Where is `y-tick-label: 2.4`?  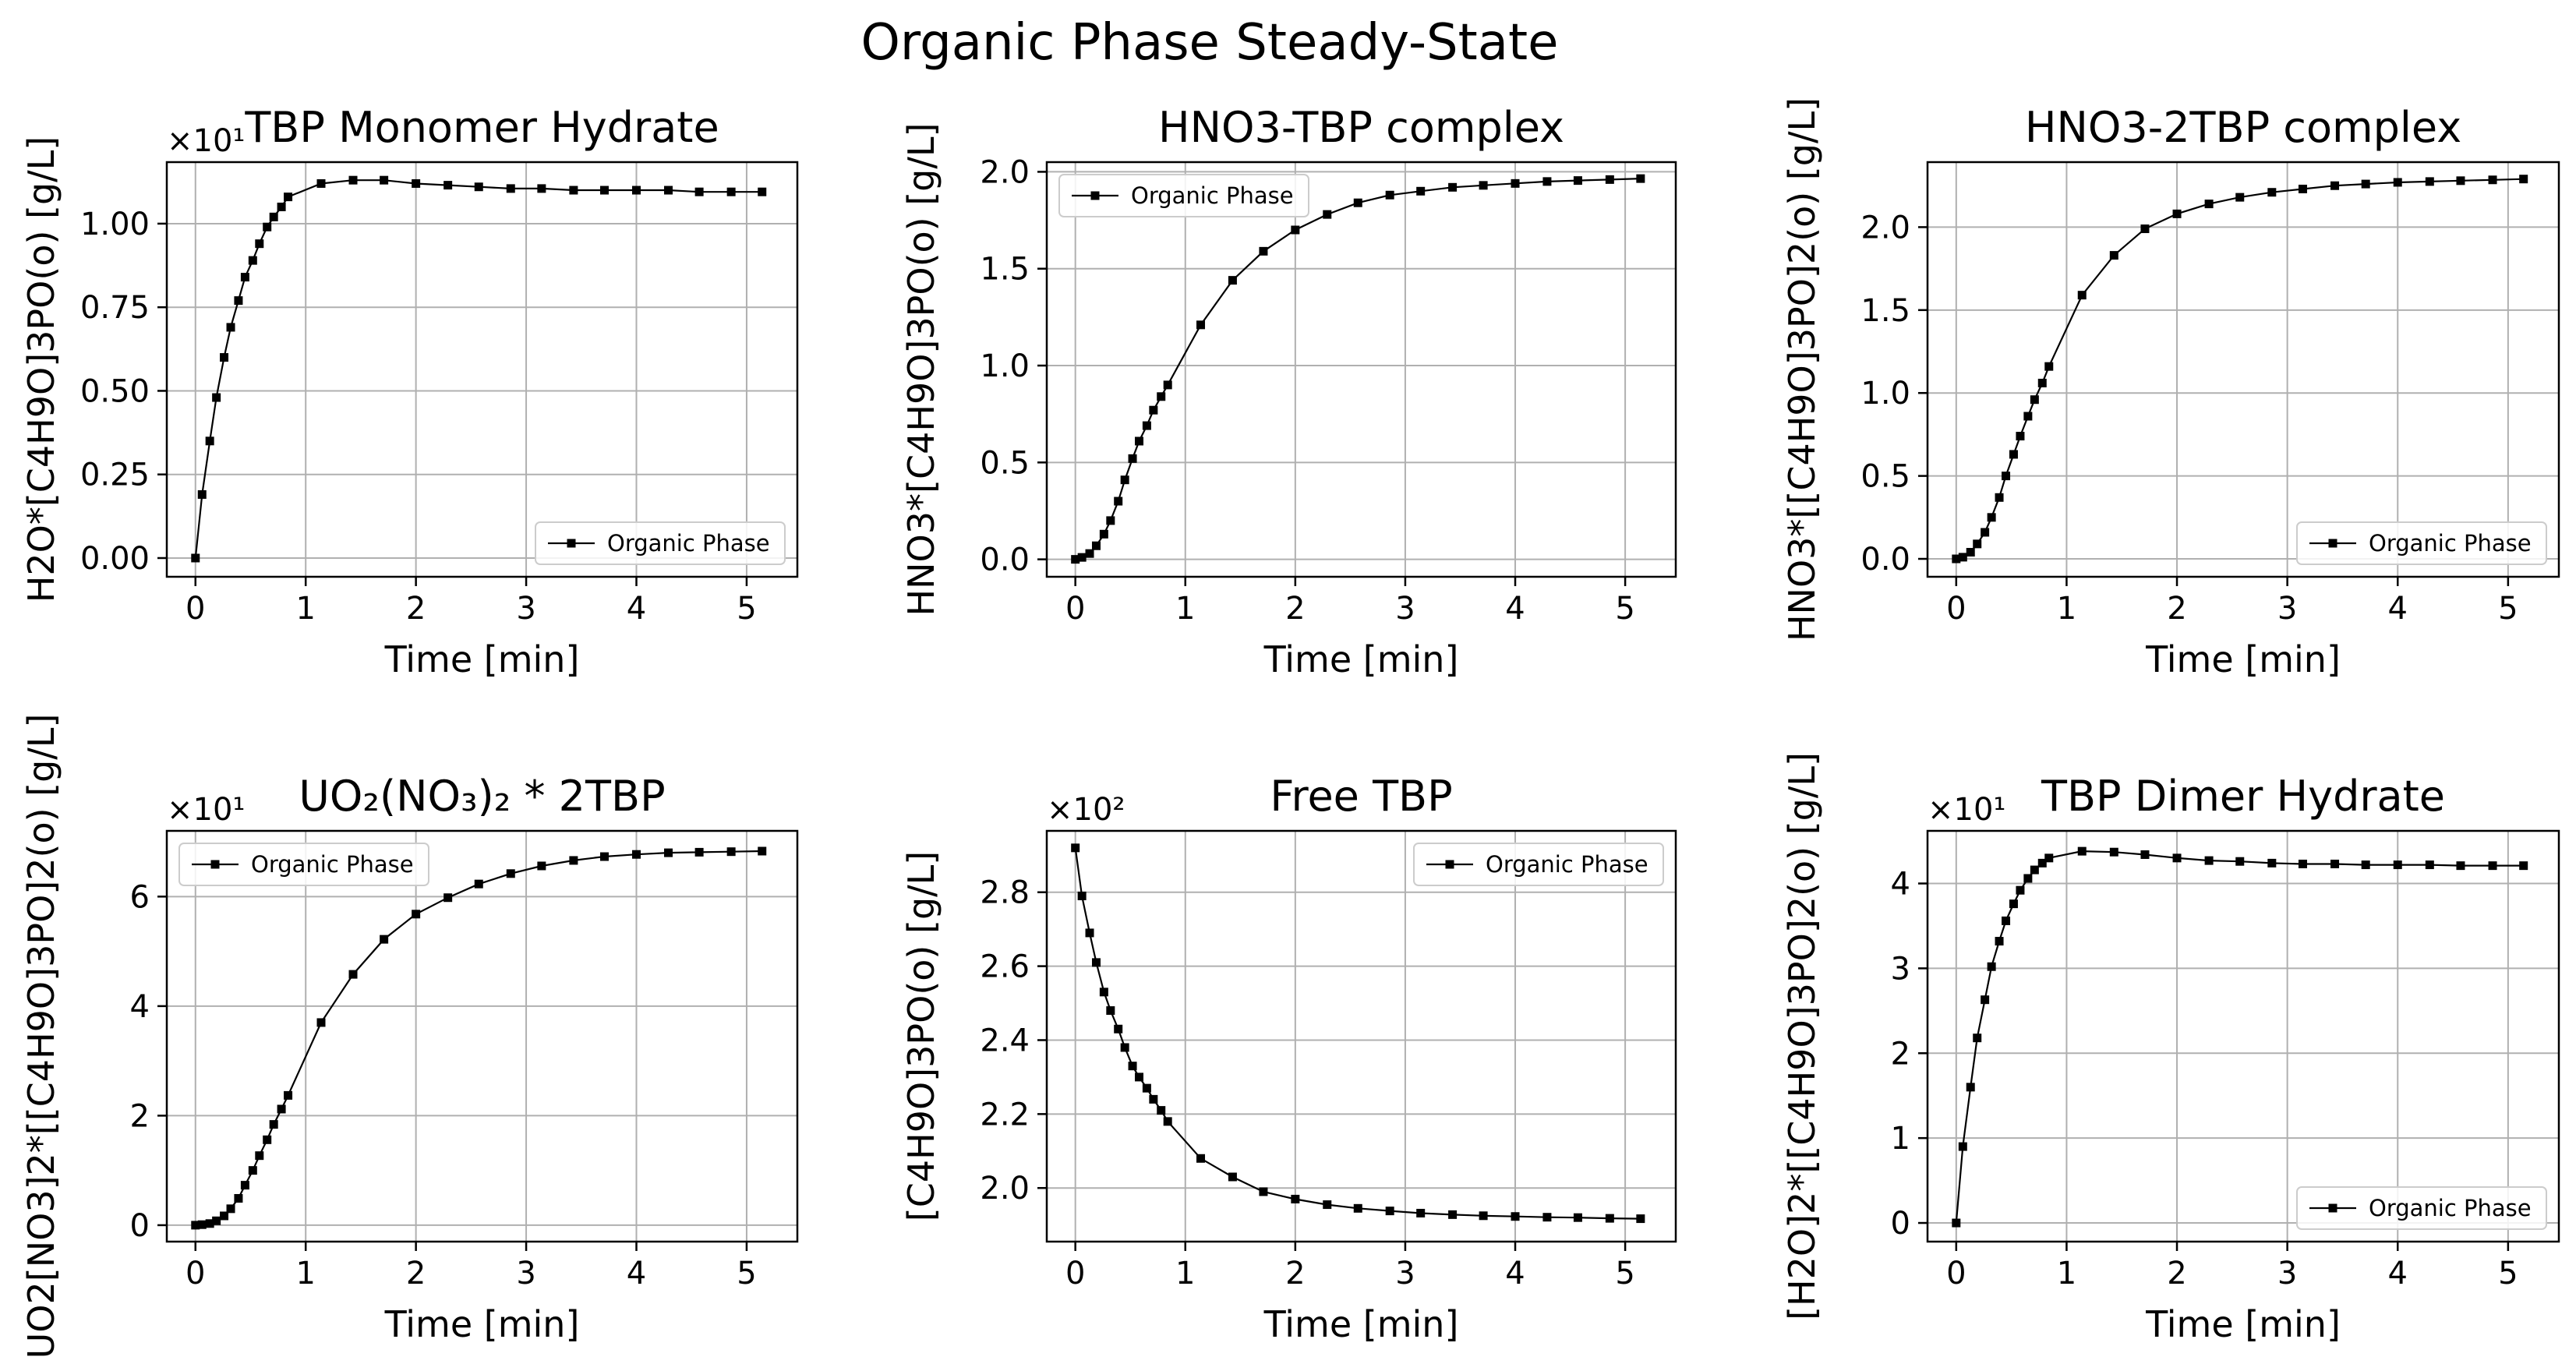 y-tick-label: 2.4 is located at coordinates (1005, 1040).